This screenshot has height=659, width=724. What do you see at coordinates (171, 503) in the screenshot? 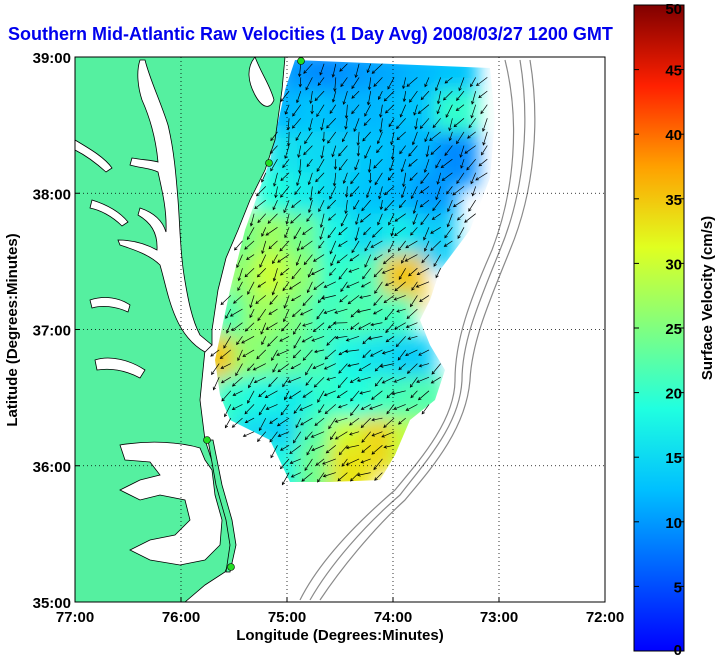
I see `pamlico-sound` at bounding box center [171, 503].